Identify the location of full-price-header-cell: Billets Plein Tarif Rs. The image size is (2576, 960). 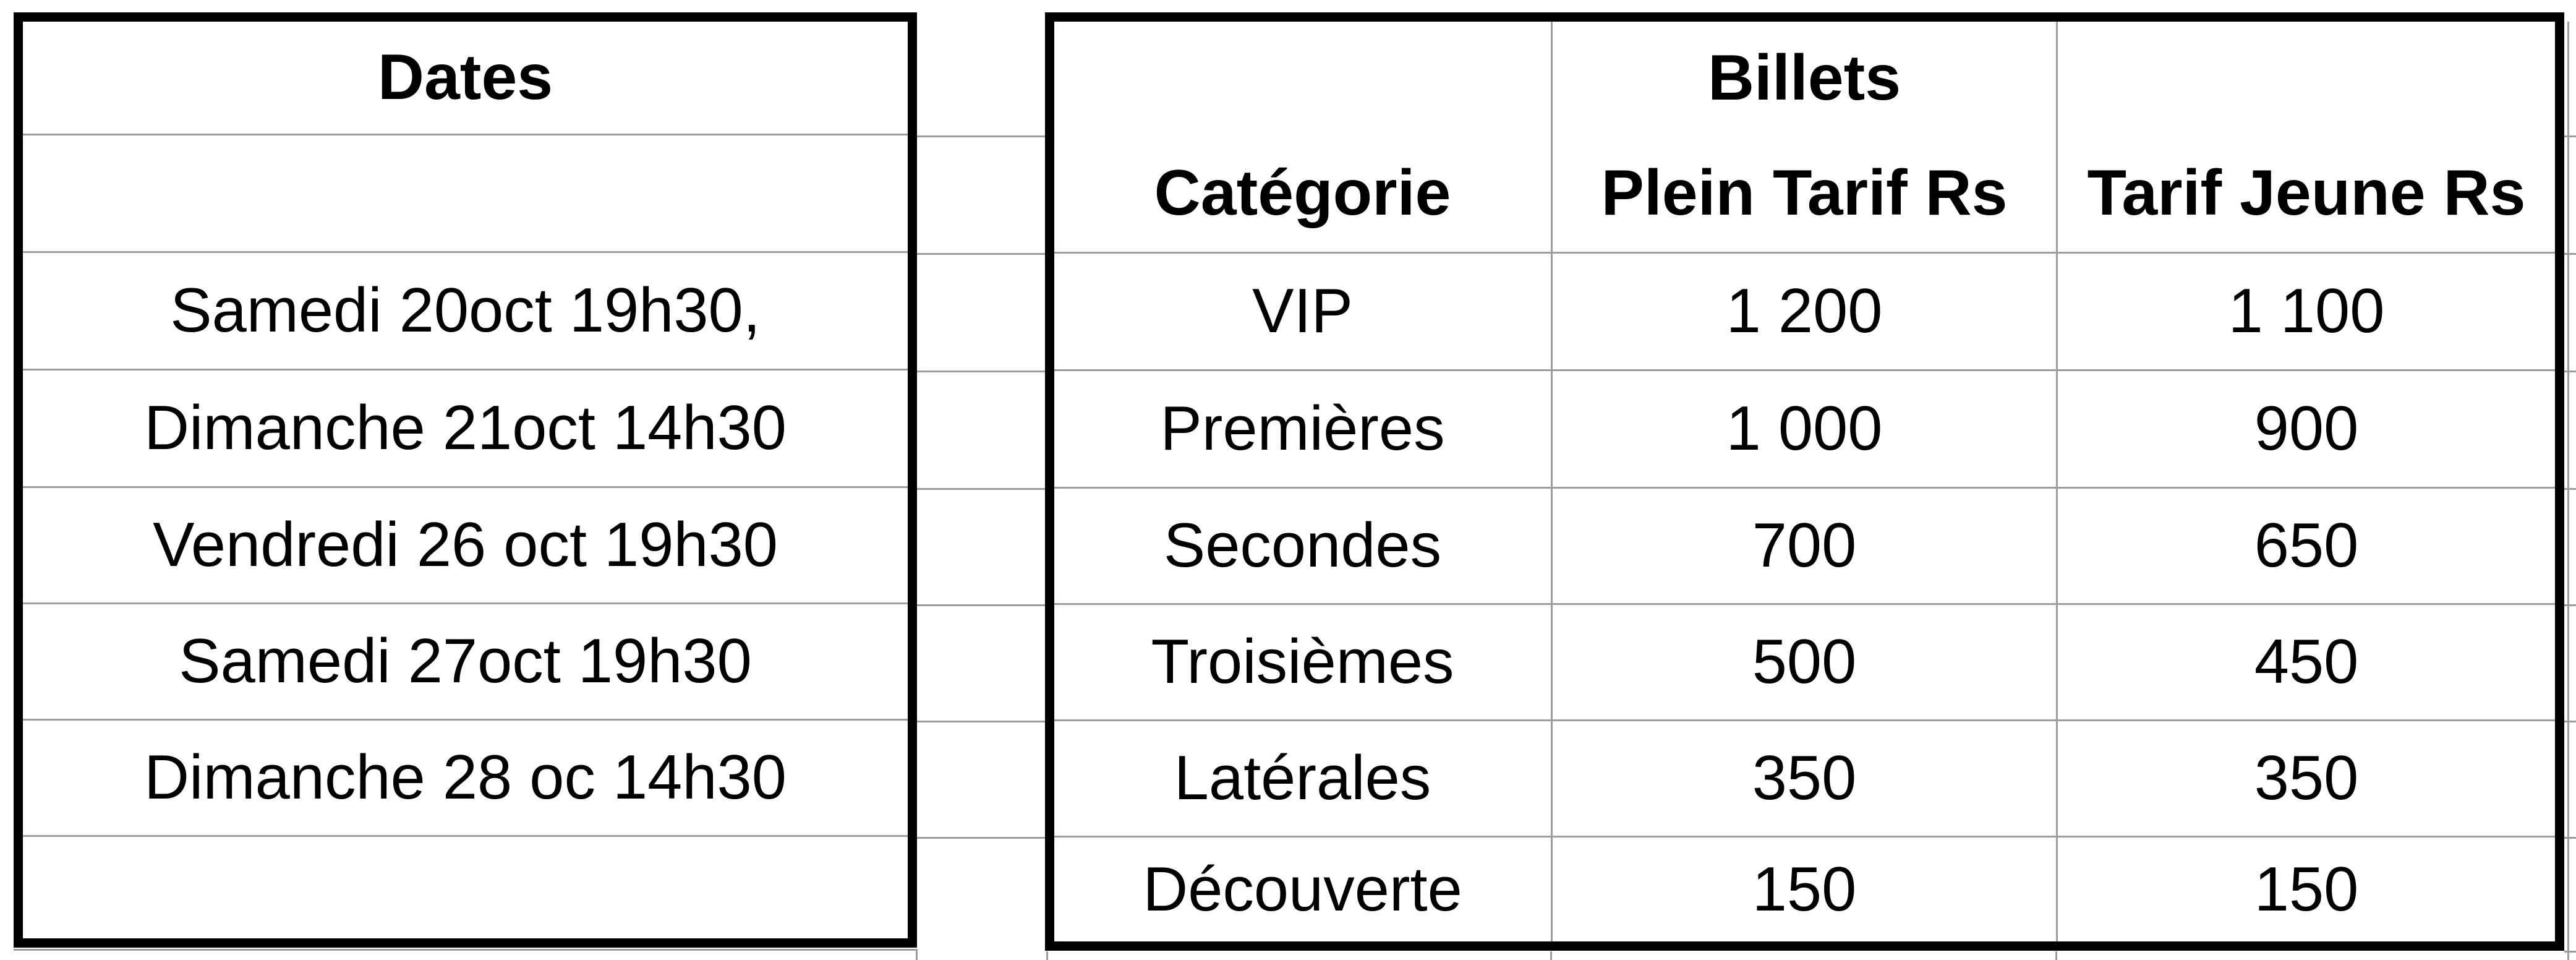
(1803, 137).